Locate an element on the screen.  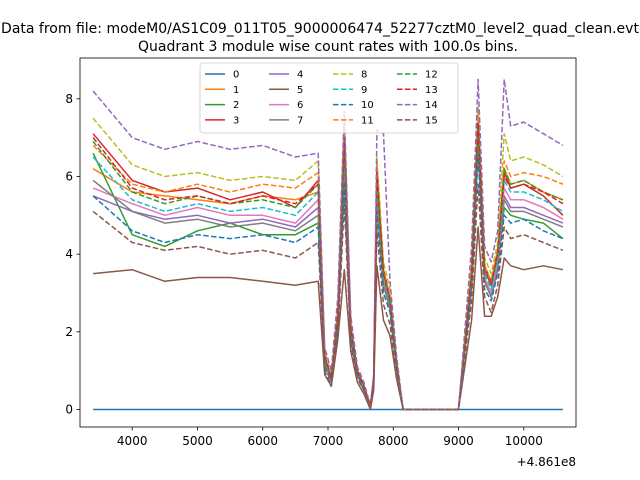
y-tick-label: 6 is located at coordinates (69, 176).